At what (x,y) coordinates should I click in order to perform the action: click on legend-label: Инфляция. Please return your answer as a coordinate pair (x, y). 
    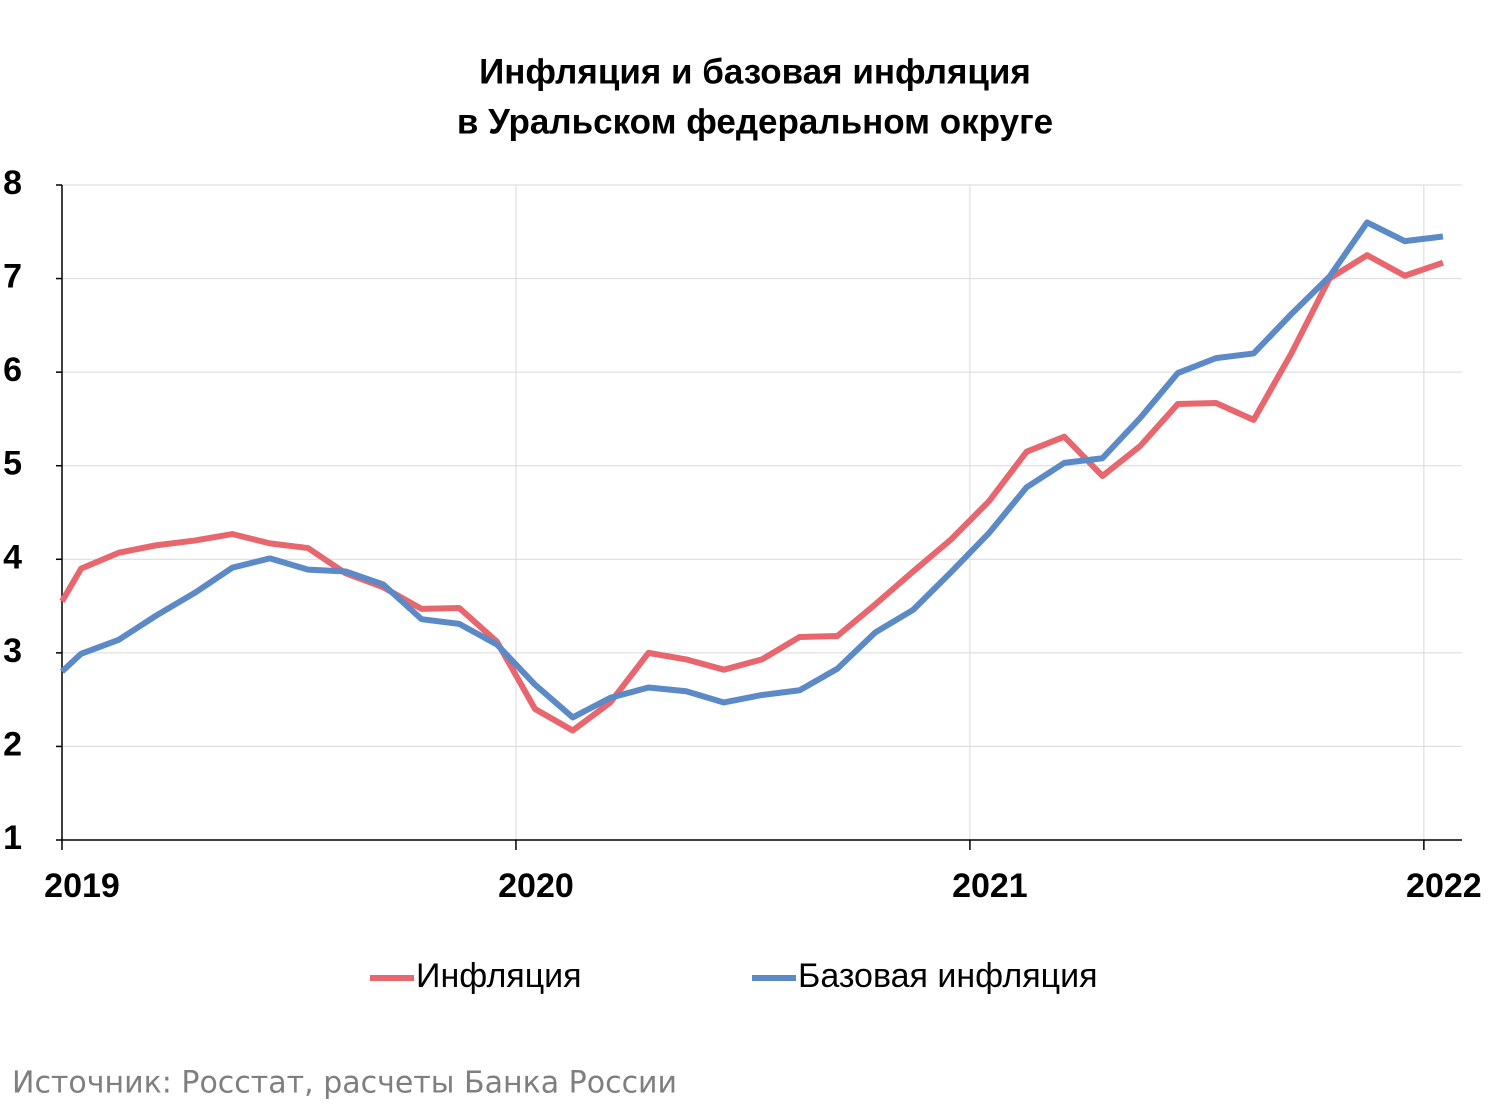
    Looking at the image, I should click on (499, 976).